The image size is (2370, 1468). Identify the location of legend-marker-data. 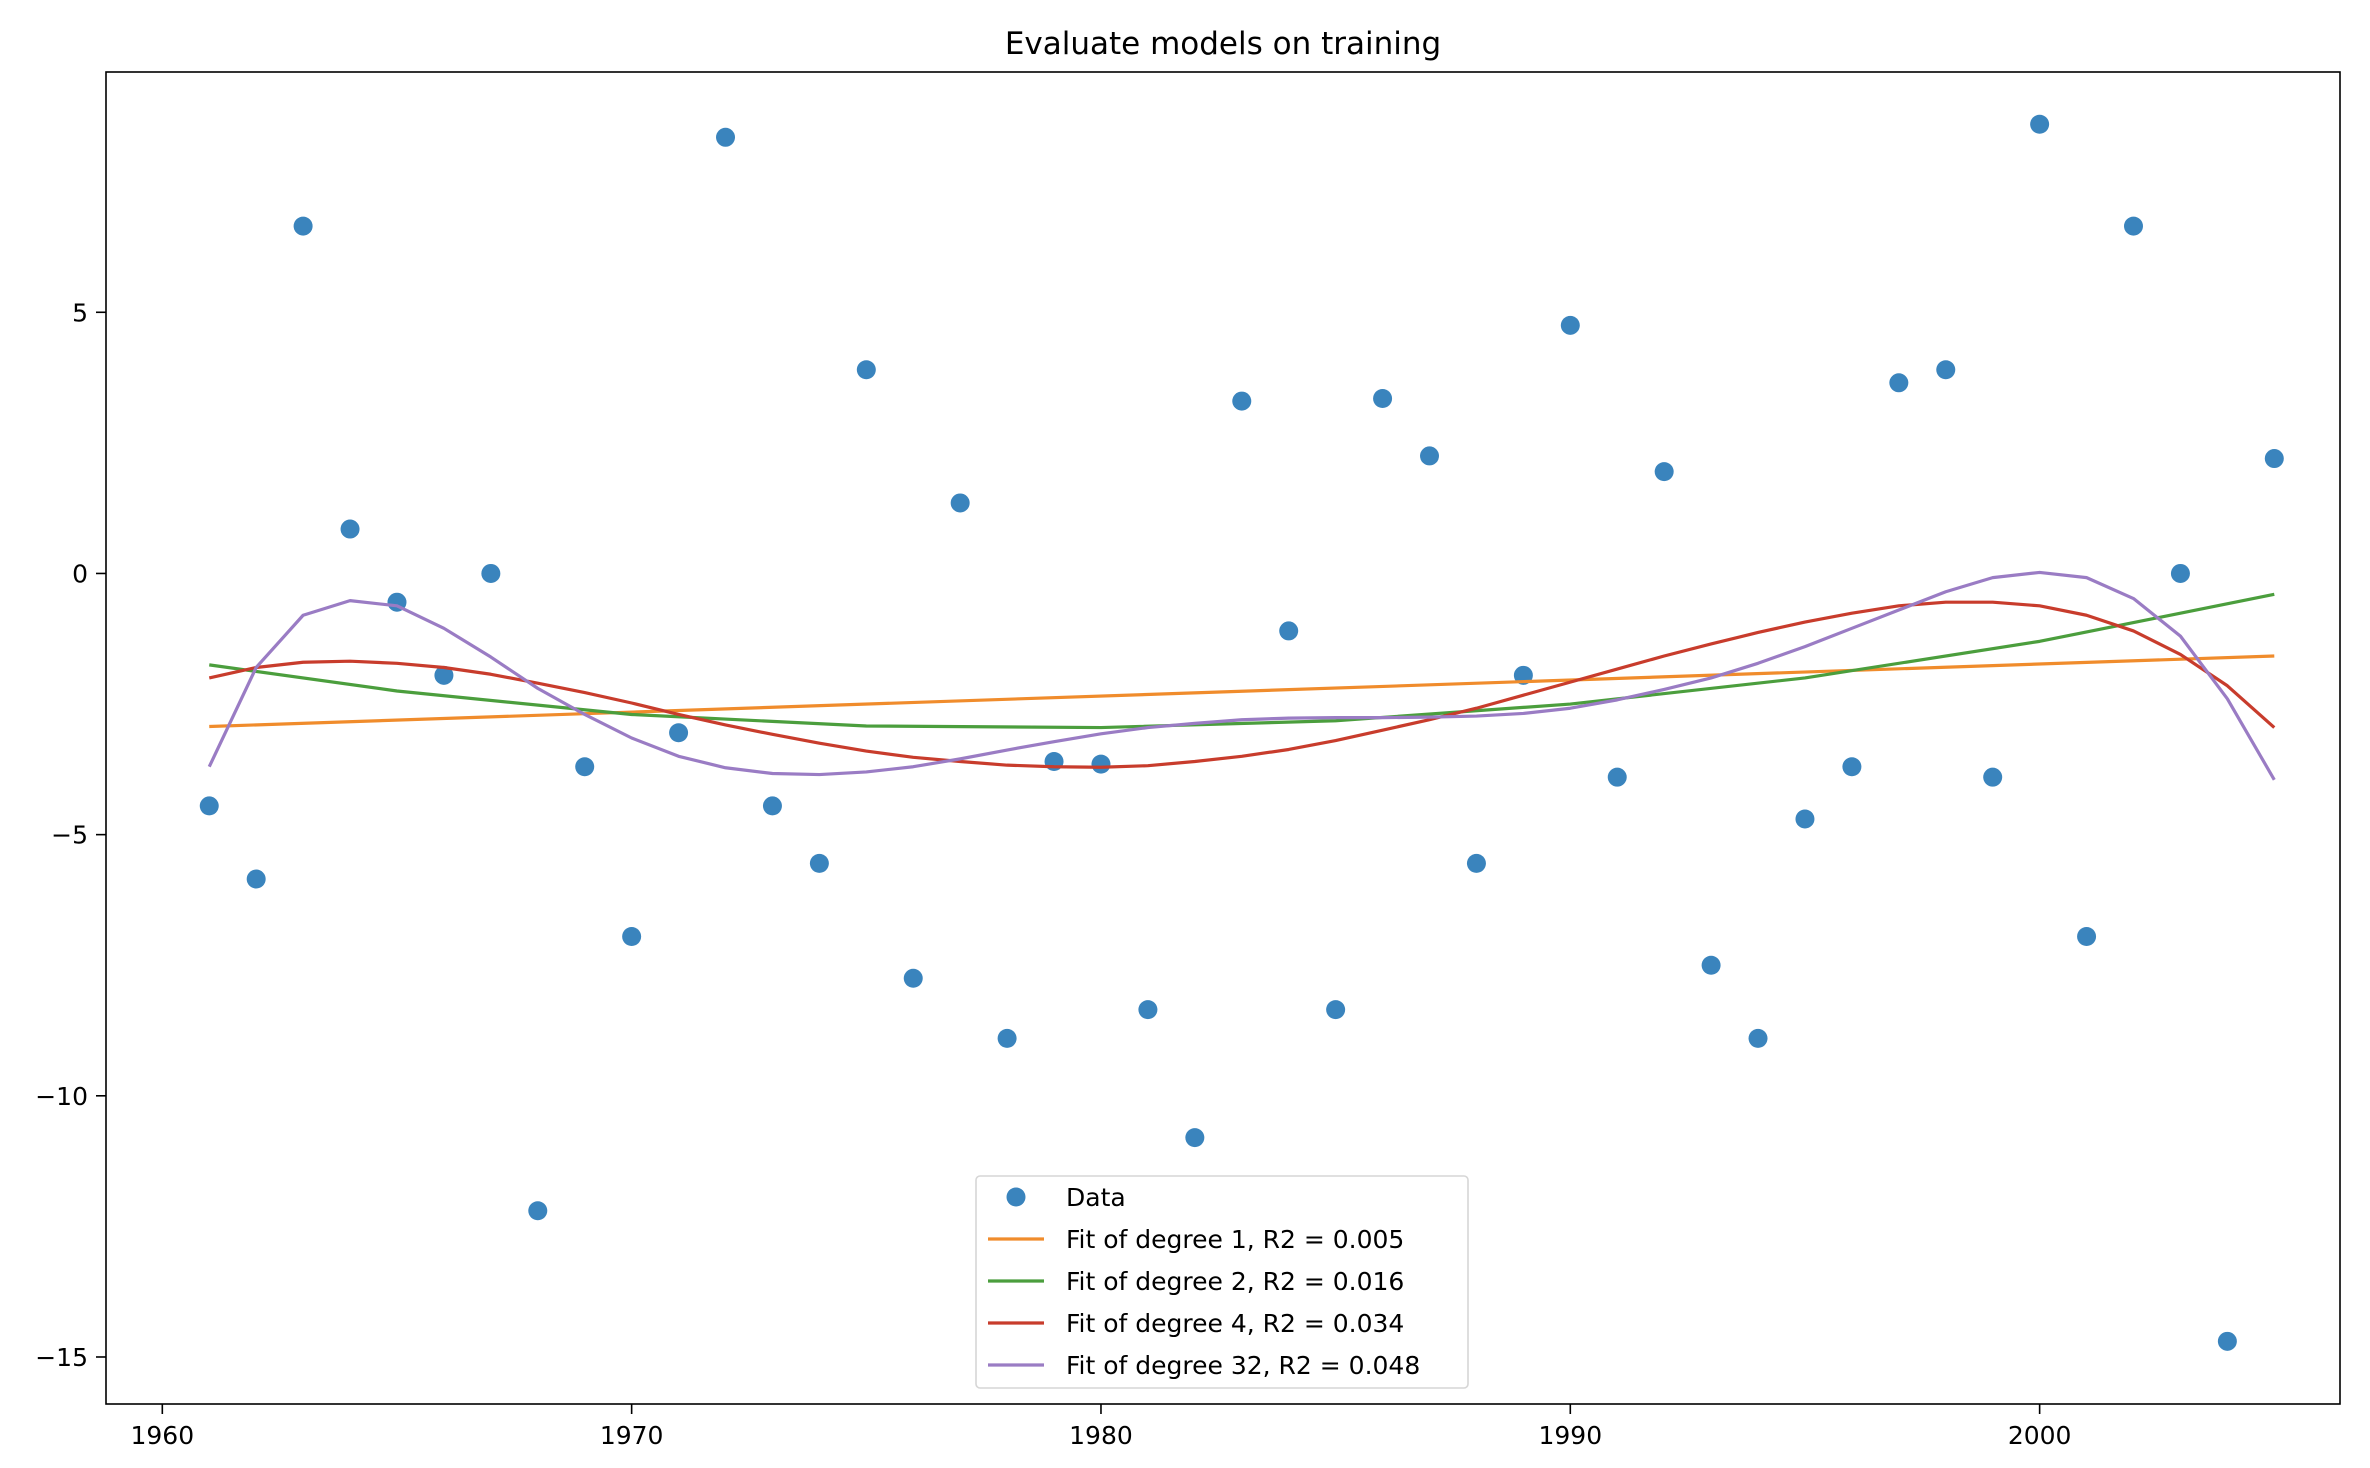
(1016, 1197).